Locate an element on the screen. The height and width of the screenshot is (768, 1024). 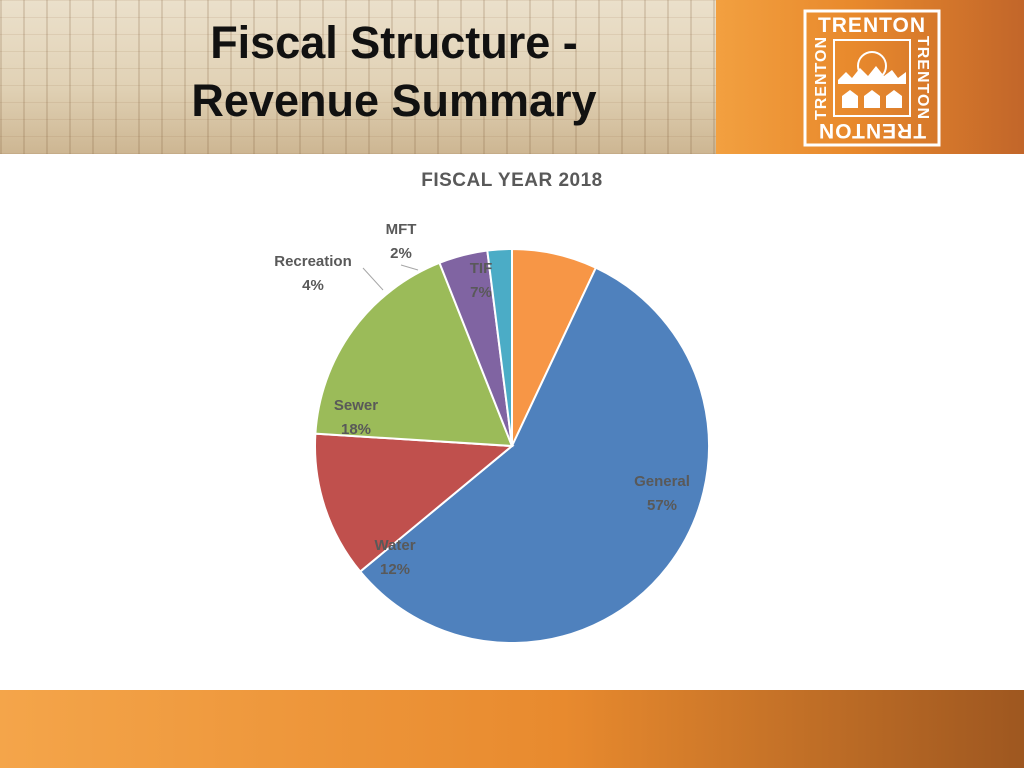
header-photo-banner is located at coordinates (358, 77).